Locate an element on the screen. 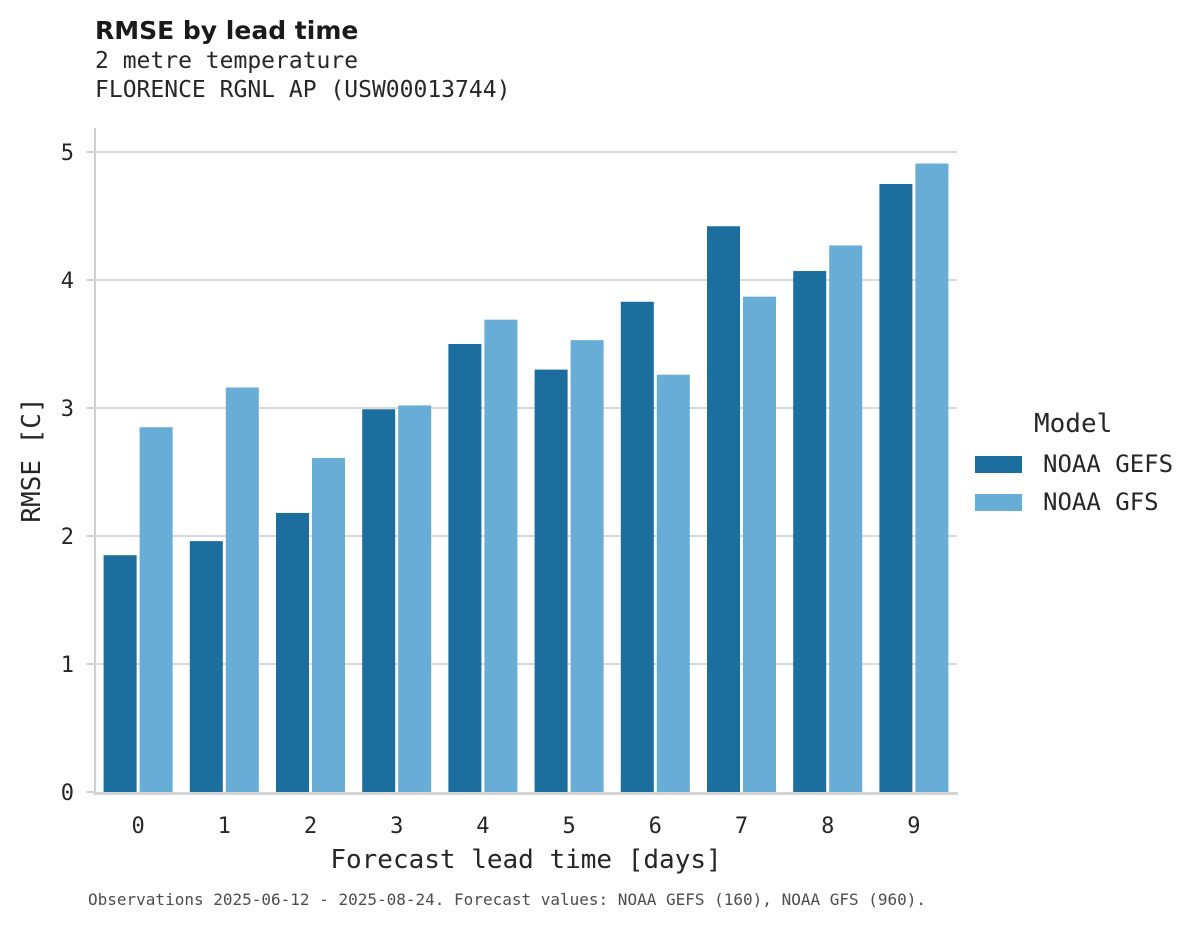 The width and height of the screenshot is (1195, 928). legend-entry-gefs: NOAA GEFS is located at coordinates (1085, 464).